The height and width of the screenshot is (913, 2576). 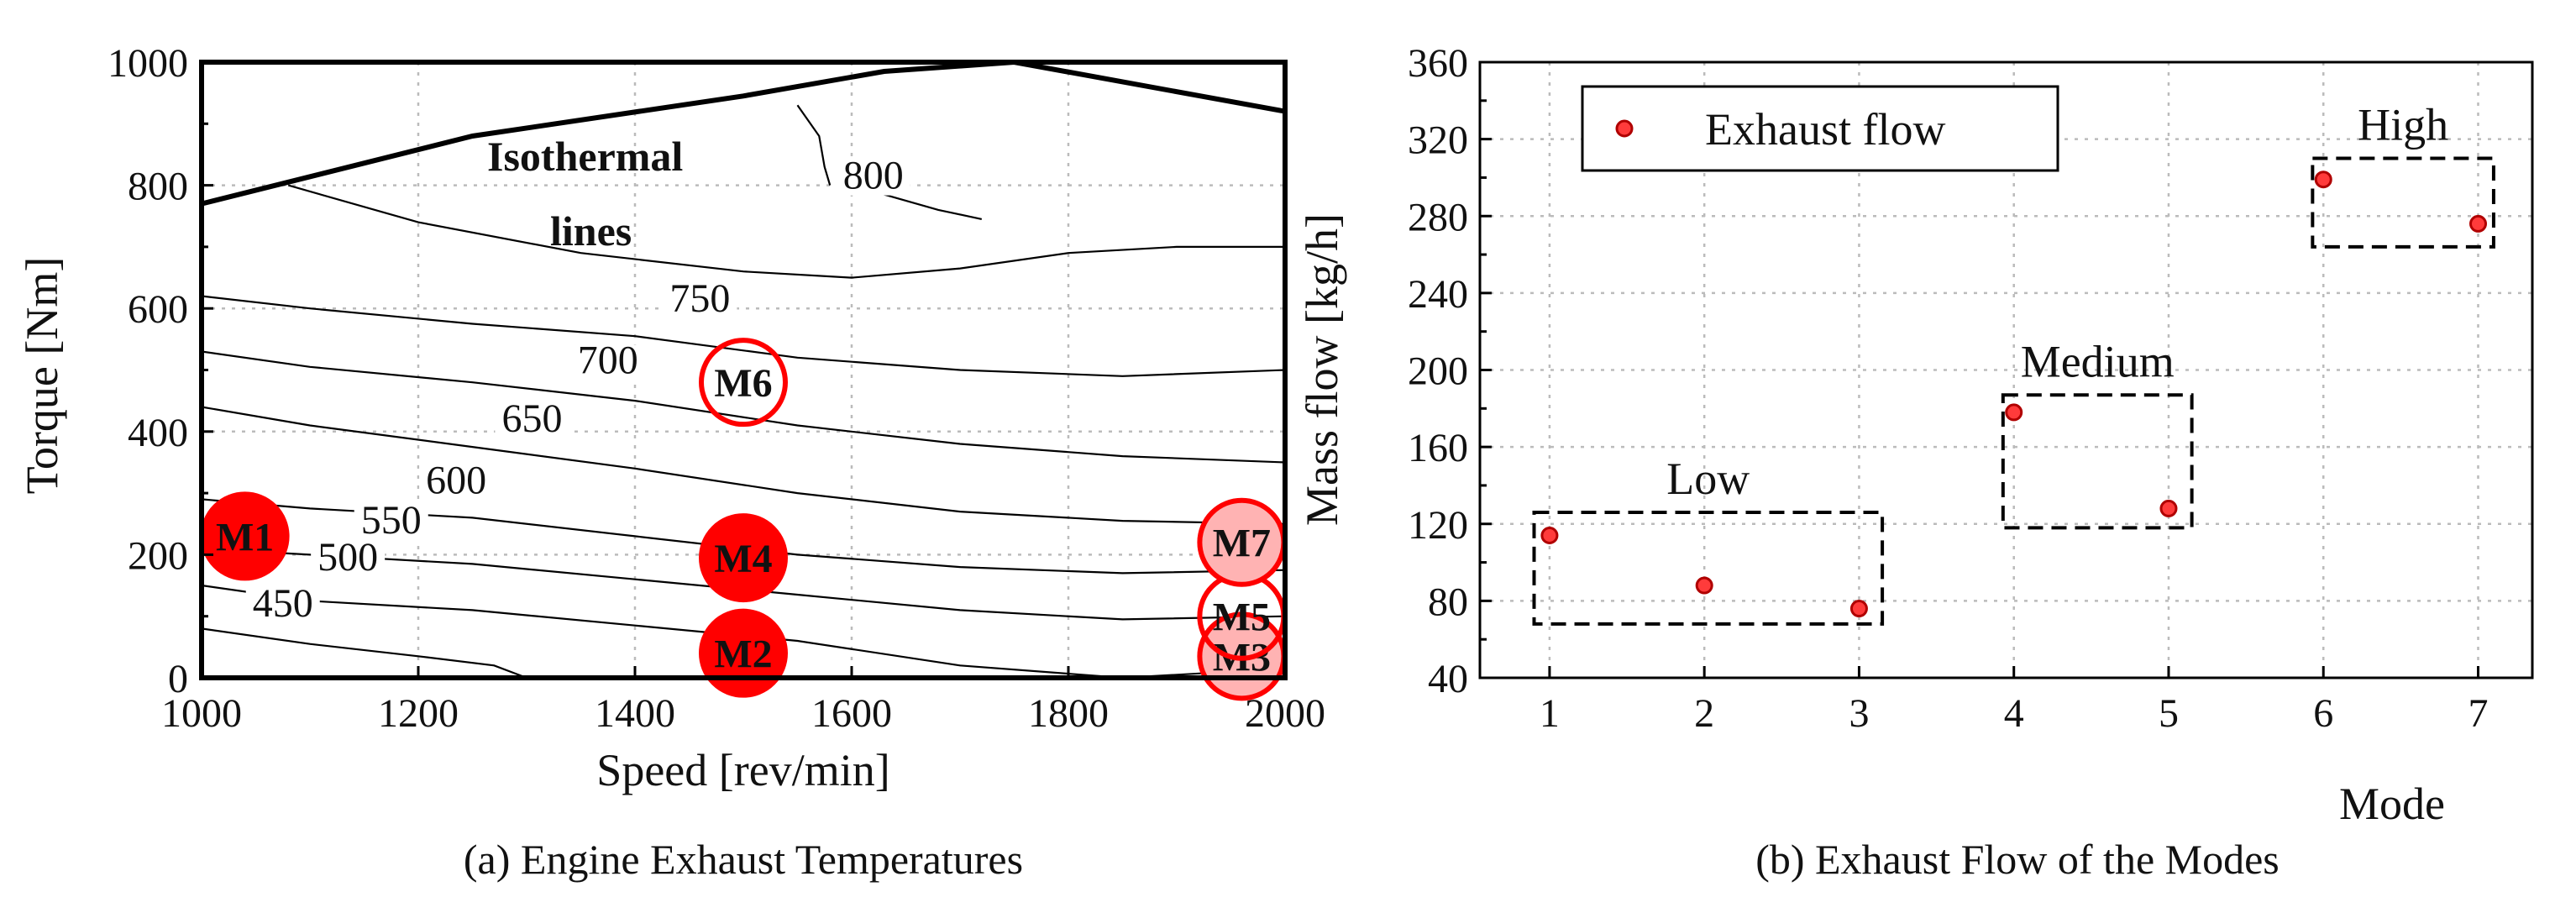 I want to click on y-tick-label: 0, so click(x=178, y=679).